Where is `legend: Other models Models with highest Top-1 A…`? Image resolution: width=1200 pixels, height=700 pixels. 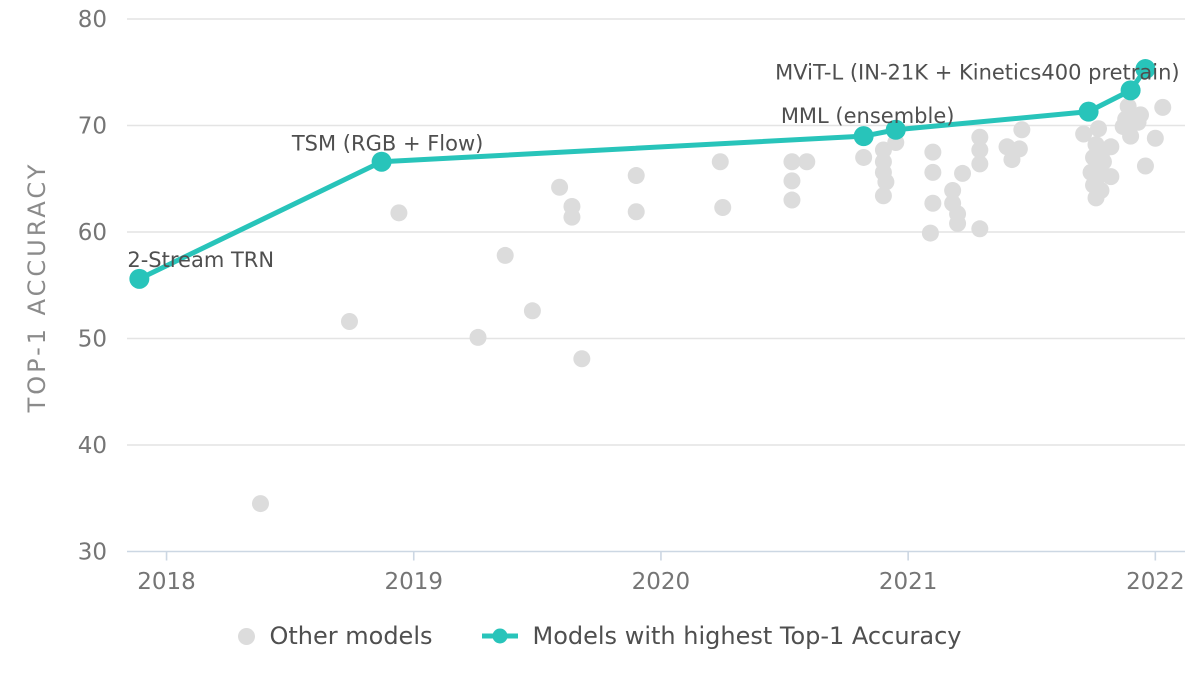
legend: Other models Models with highest Top-1 A… is located at coordinates (600, 636).